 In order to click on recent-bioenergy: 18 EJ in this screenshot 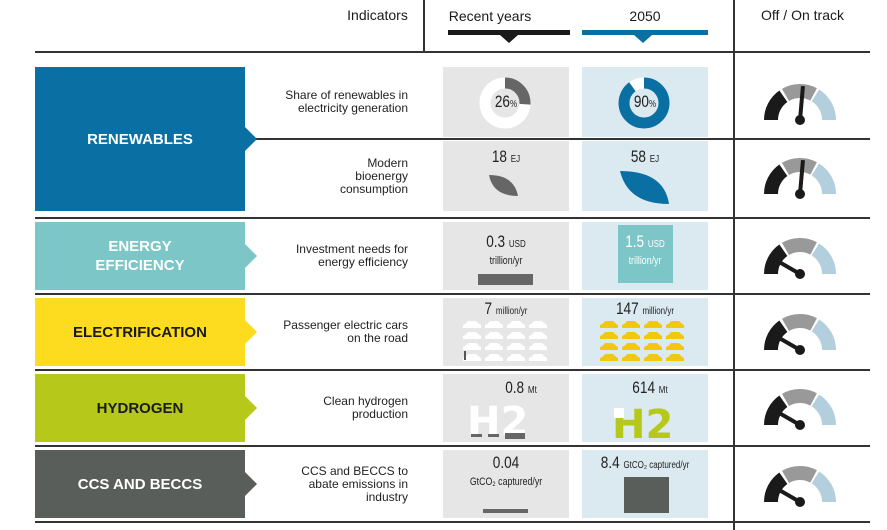, I will do `click(506, 176)`.